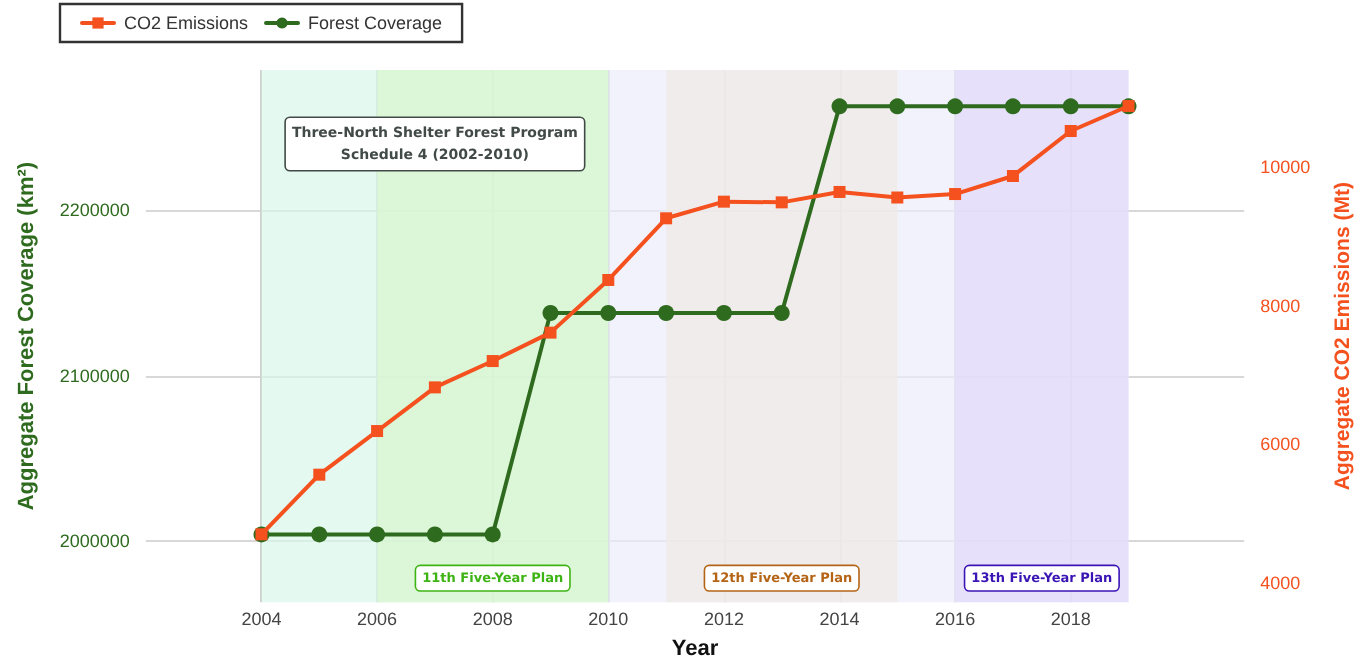  I want to click on x-axis-title: Year, so click(695, 649).